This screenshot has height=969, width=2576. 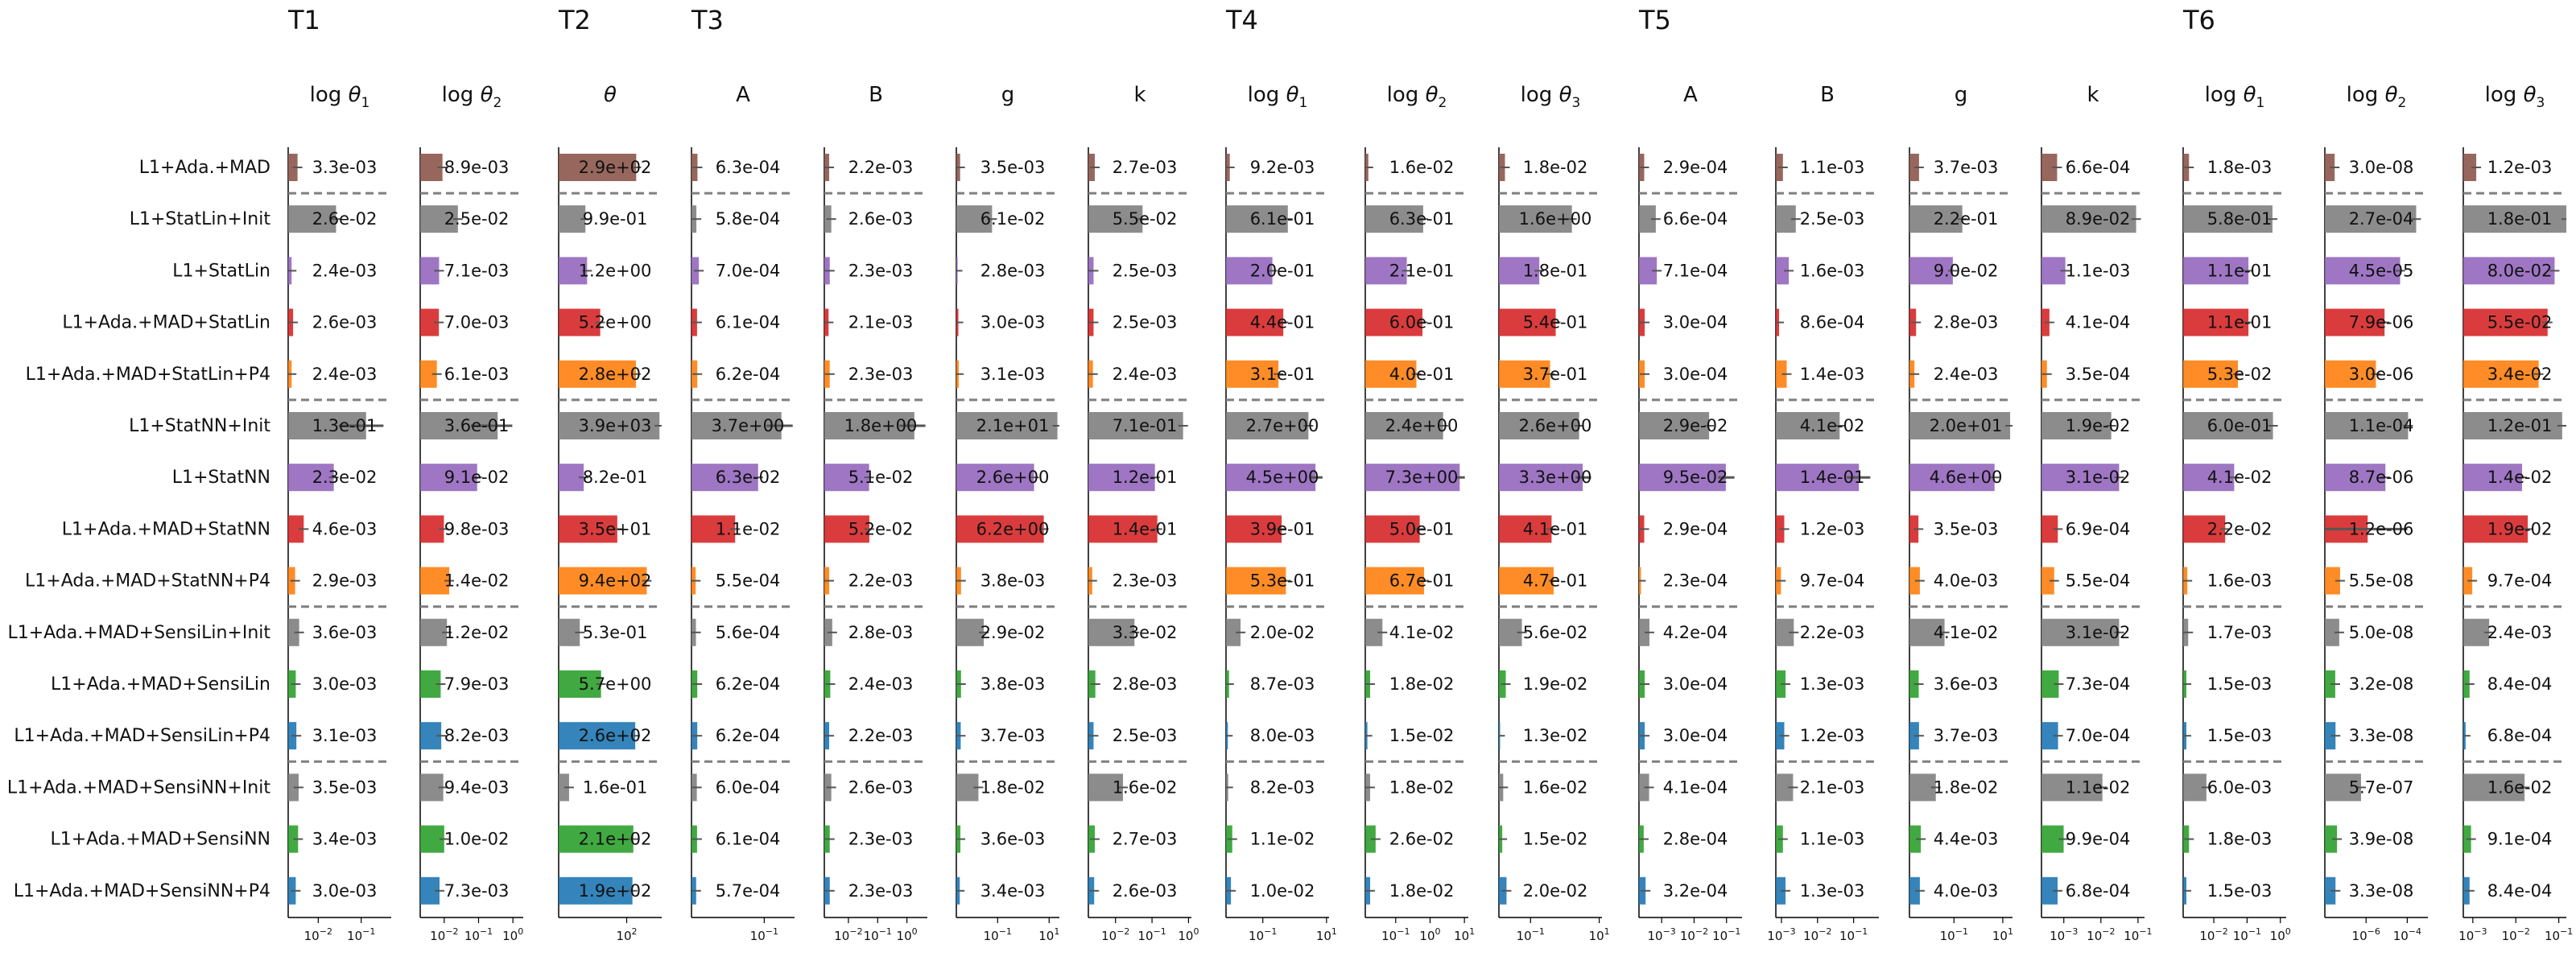 What do you see at coordinates (615, 219) in the screenshot?
I see `value-label: 9.9e-01` at bounding box center [615, 219].